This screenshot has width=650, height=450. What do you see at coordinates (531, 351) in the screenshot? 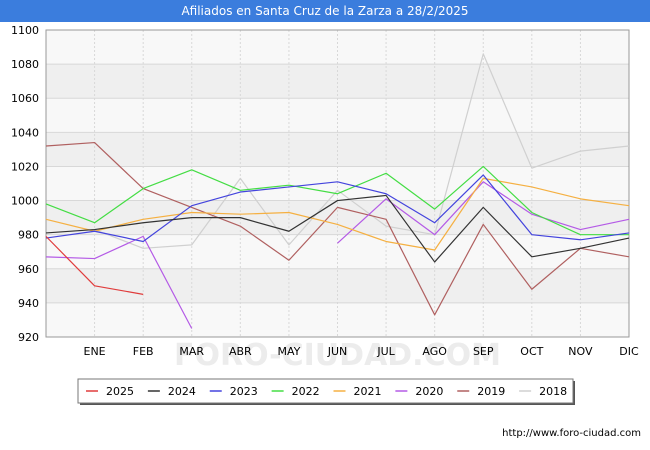
I see `x-tick-label: OCT` at bounding box center [531, 351].